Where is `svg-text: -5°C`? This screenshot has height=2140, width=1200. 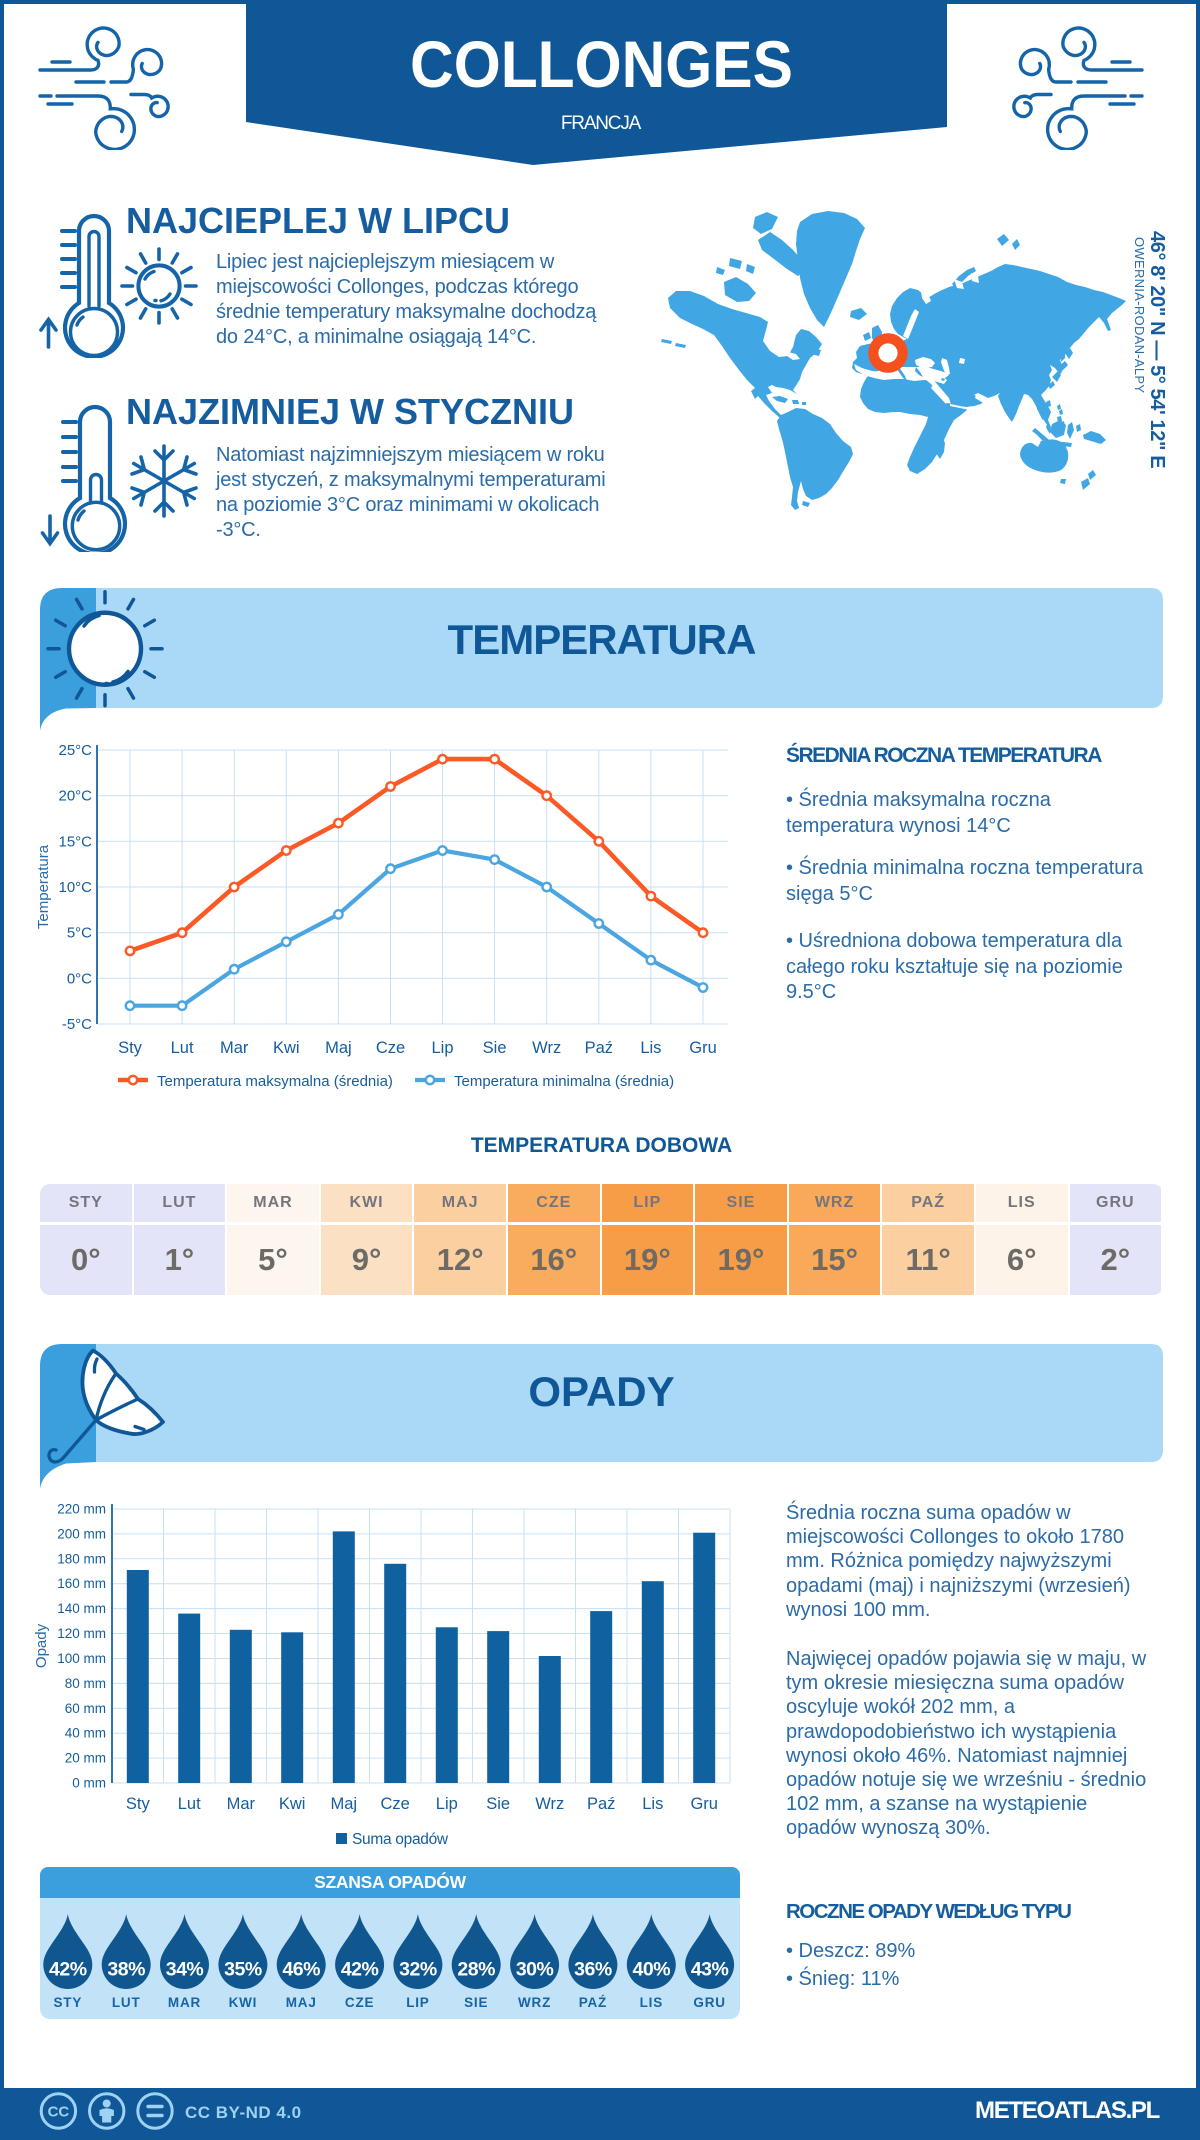
svg-text: -5°C is located at coordinates (77, 1024).